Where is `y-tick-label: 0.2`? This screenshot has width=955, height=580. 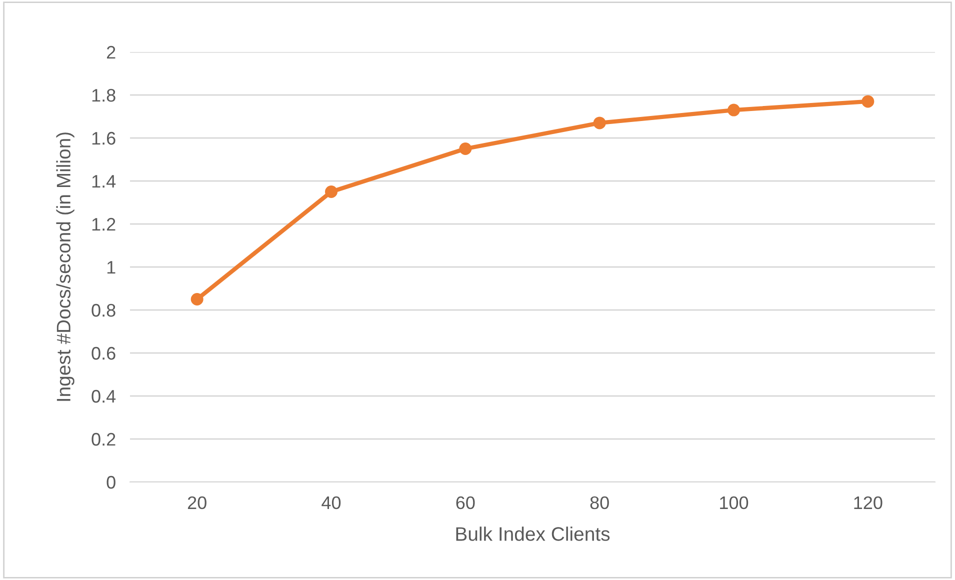 y-tick-label: 0.2 is located at coordinates (104, 439).